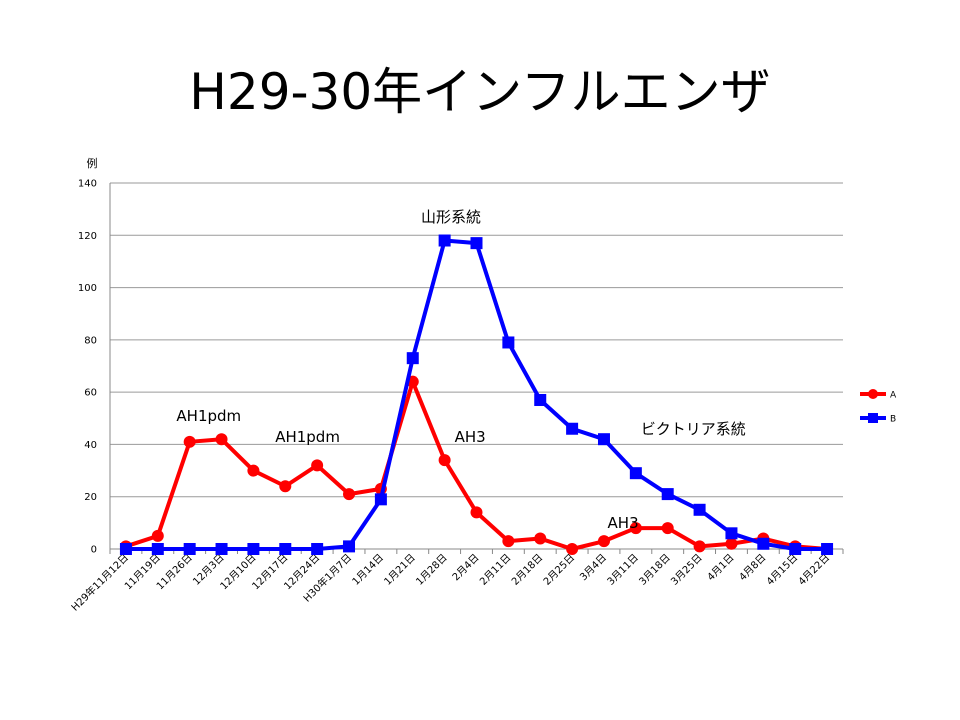  What do you see at coordinates (782, 570) in the screenshot?
I see `x-tick-label: 4月15日` at bounding box center [782, 570].